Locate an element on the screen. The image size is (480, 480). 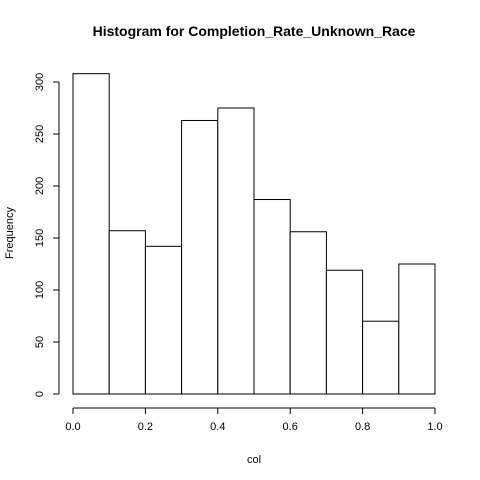
y-tick-label: 150 is located at coordinates (40, 238).